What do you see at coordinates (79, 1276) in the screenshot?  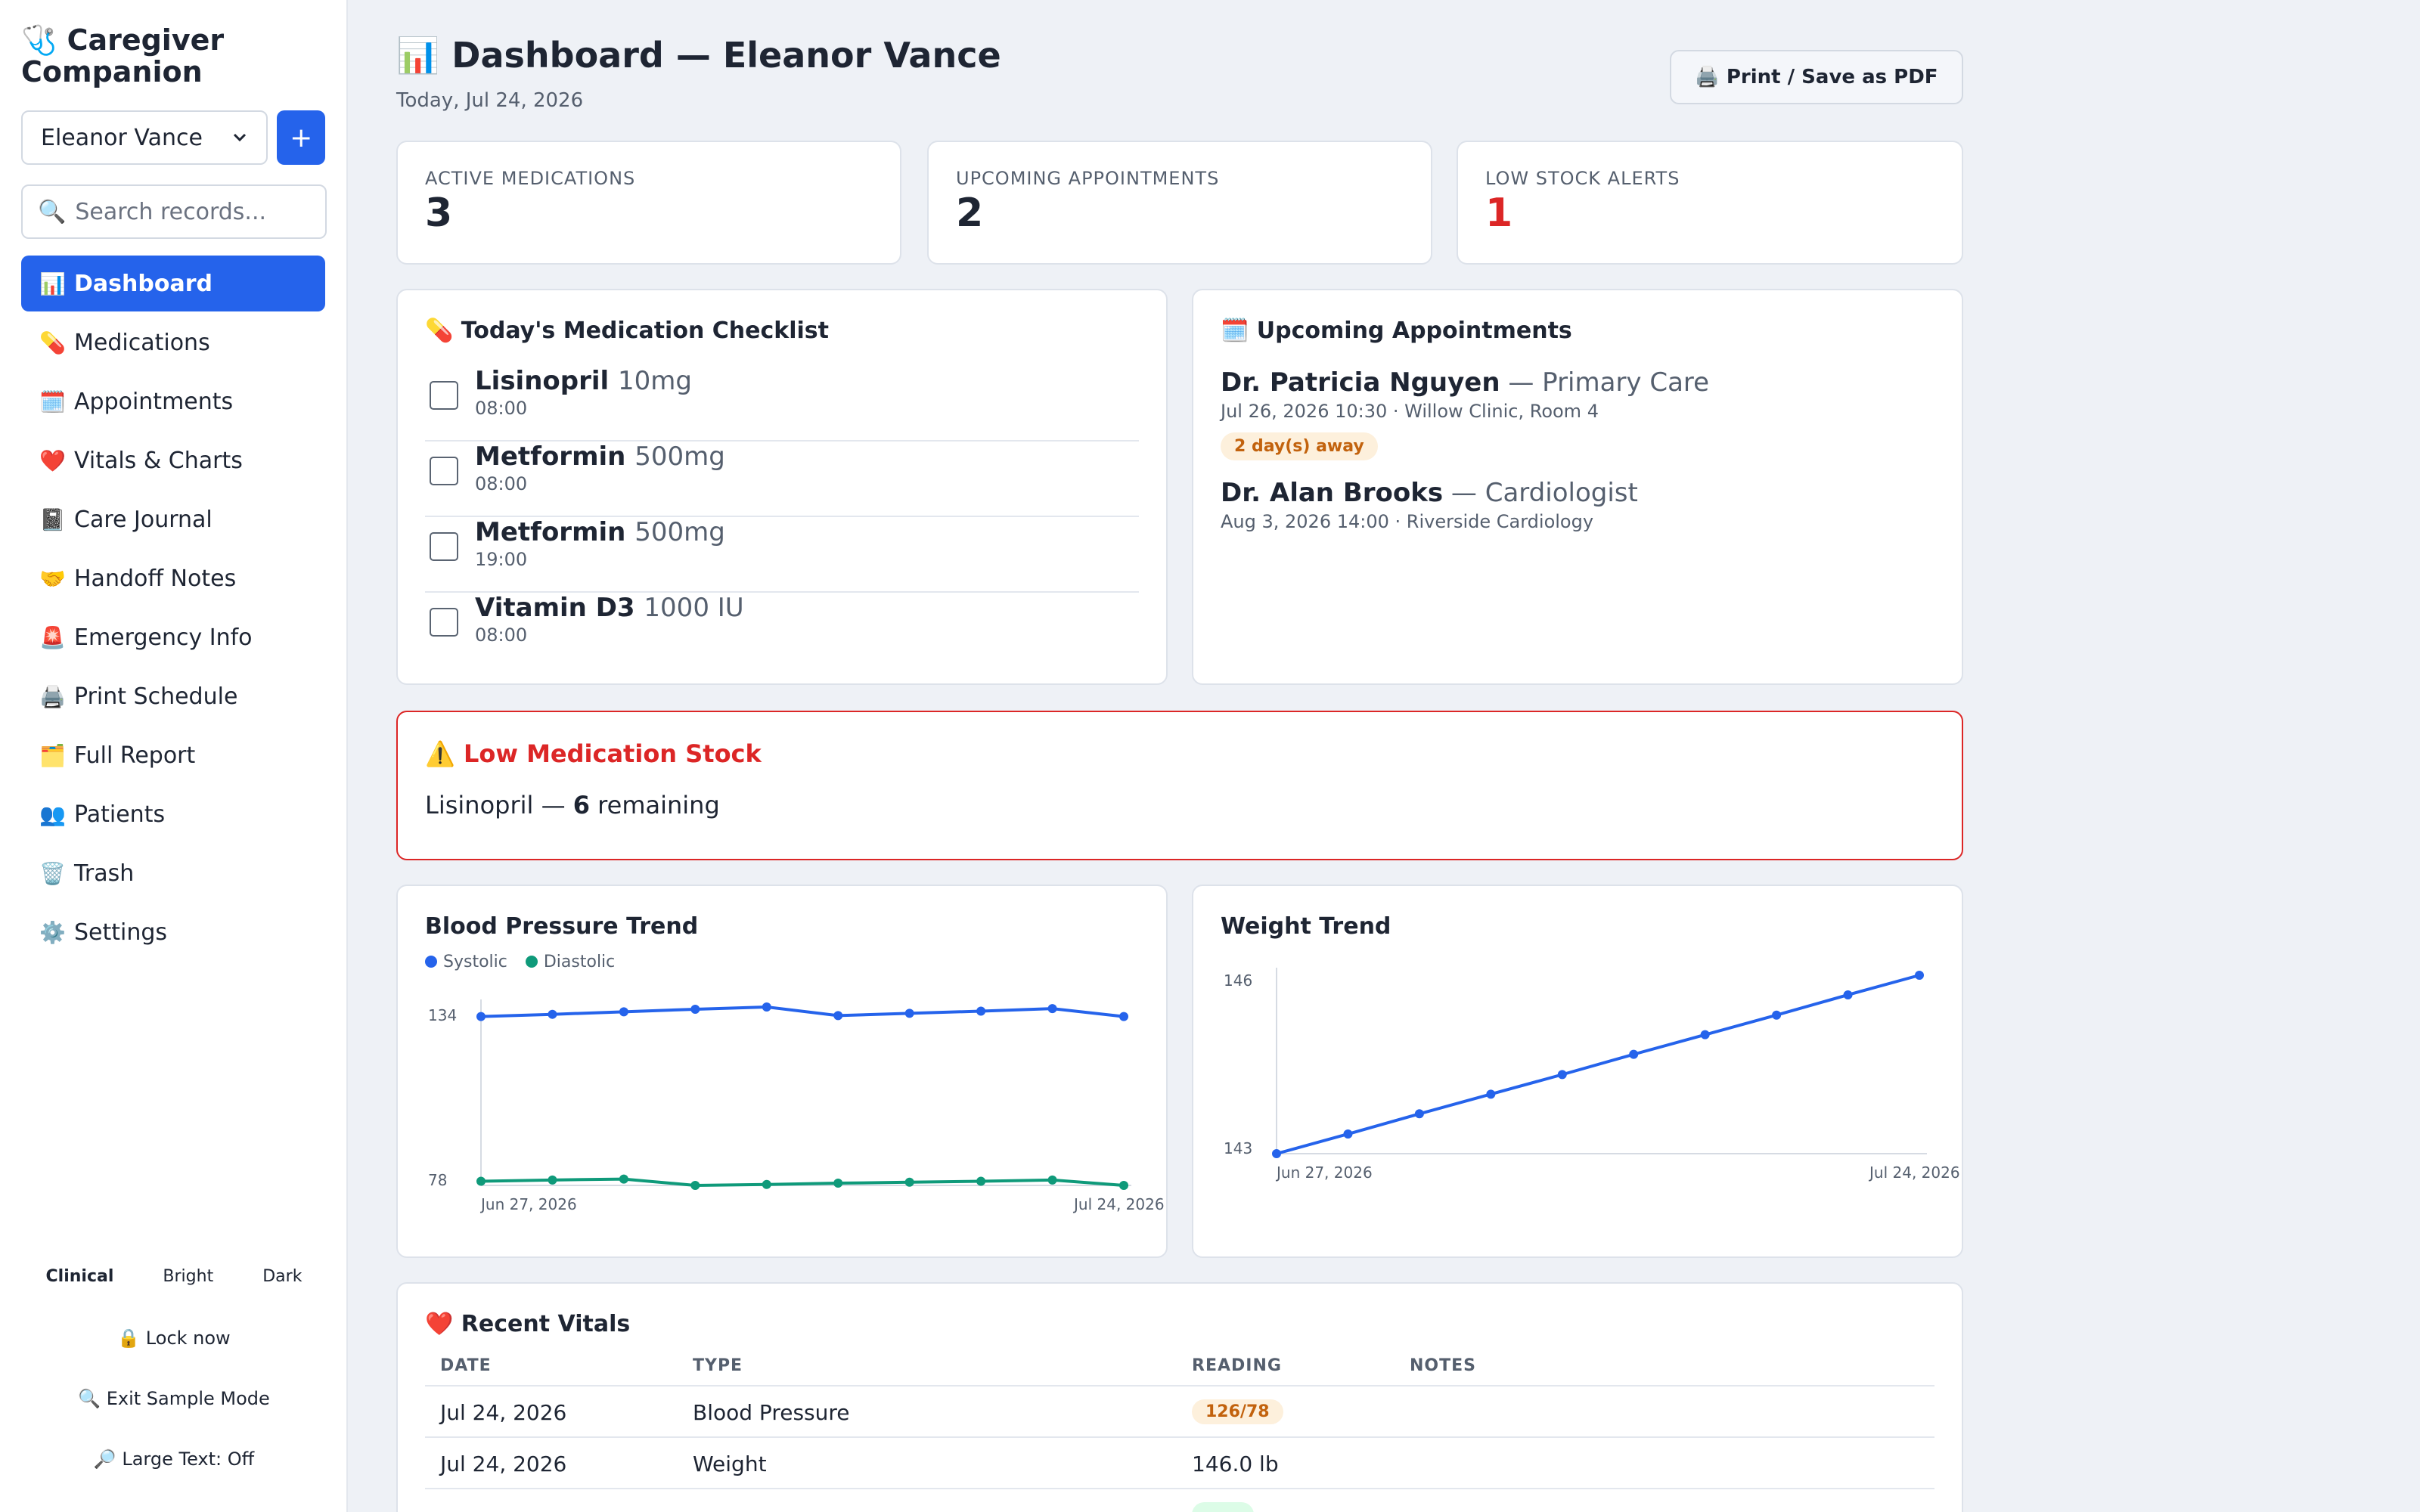 I see `theme-clinical: Clinical` at bounding box center [79, 1276].